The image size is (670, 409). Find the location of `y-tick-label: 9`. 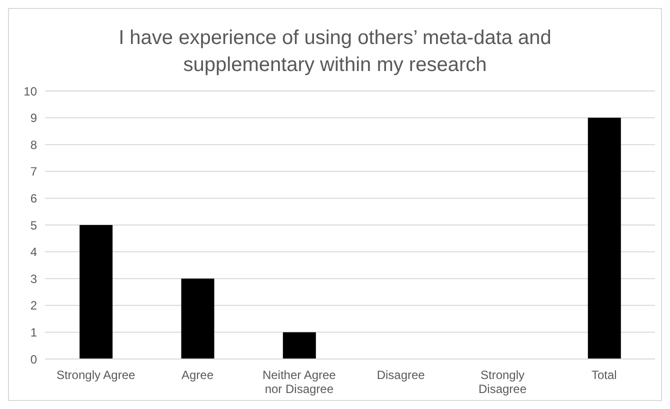

y-tick-label: 9 is located at coordinates (34, 118).